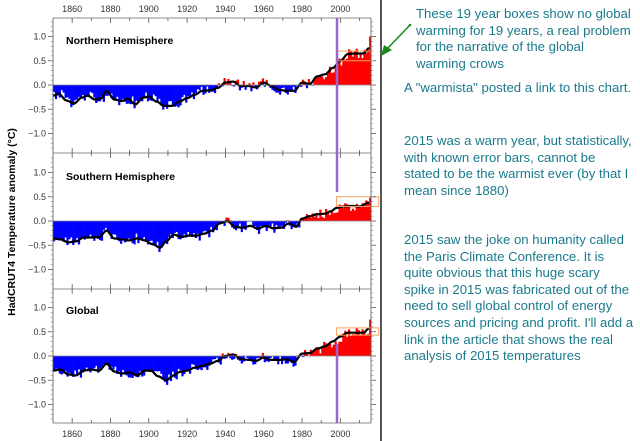 The height and width of the screenshot is (441, 640). Describe the element at coordinates (216, 211) in the screenshot. I see `panel-southern-hemisphere: Southern Hemisphere` at that location.